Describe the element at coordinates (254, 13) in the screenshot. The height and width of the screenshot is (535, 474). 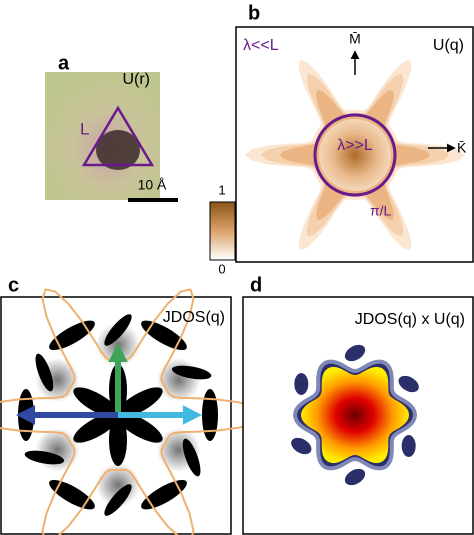
I see `panel-label: b` at that location.